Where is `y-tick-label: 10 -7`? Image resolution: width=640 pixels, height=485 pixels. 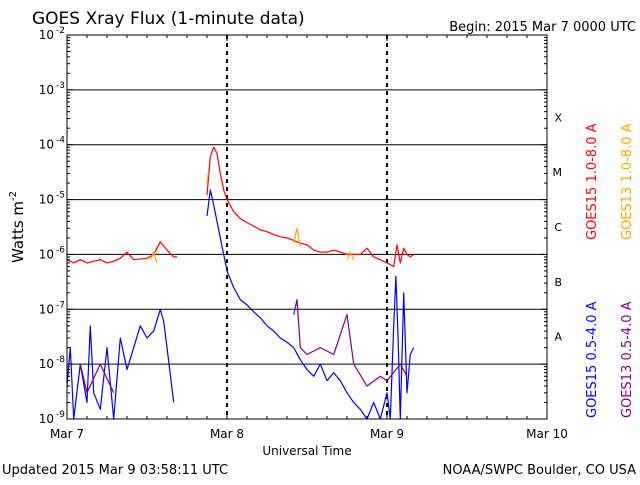
y-tick-label: 10 -7 is located at coordinates (52, 308).